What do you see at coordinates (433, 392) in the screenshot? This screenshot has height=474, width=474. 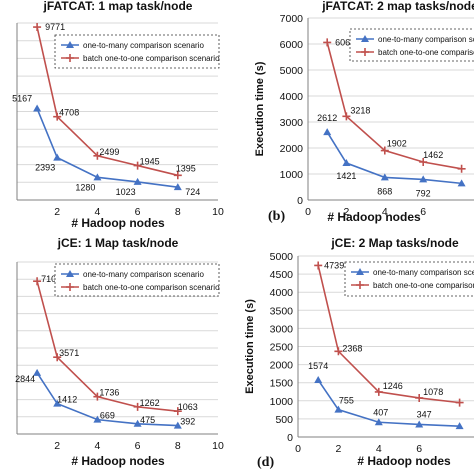 I see `data-label: 1078` at bounding box center [433, 392].